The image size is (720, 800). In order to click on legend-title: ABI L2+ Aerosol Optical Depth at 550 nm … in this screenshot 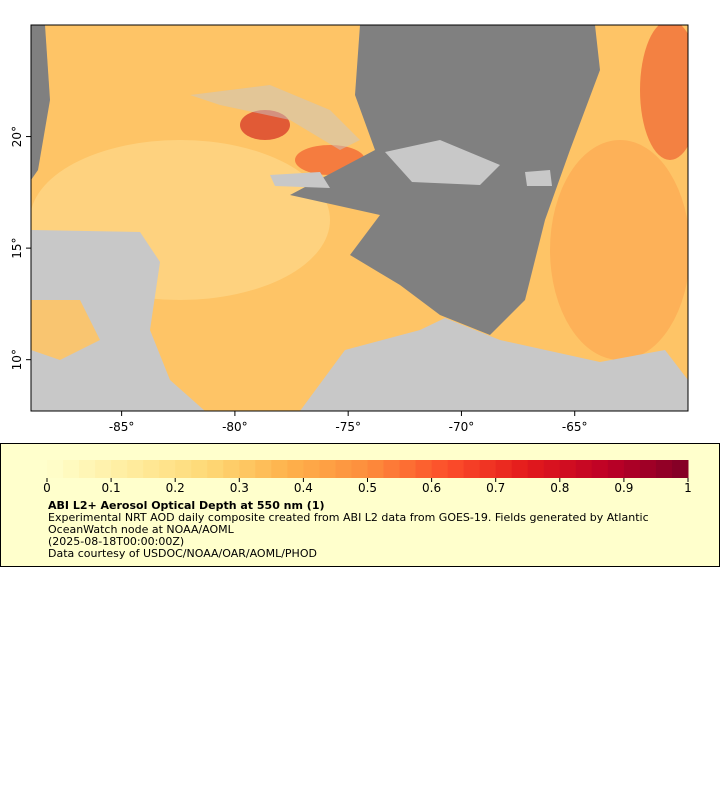, I will do `click(186, 505)`.